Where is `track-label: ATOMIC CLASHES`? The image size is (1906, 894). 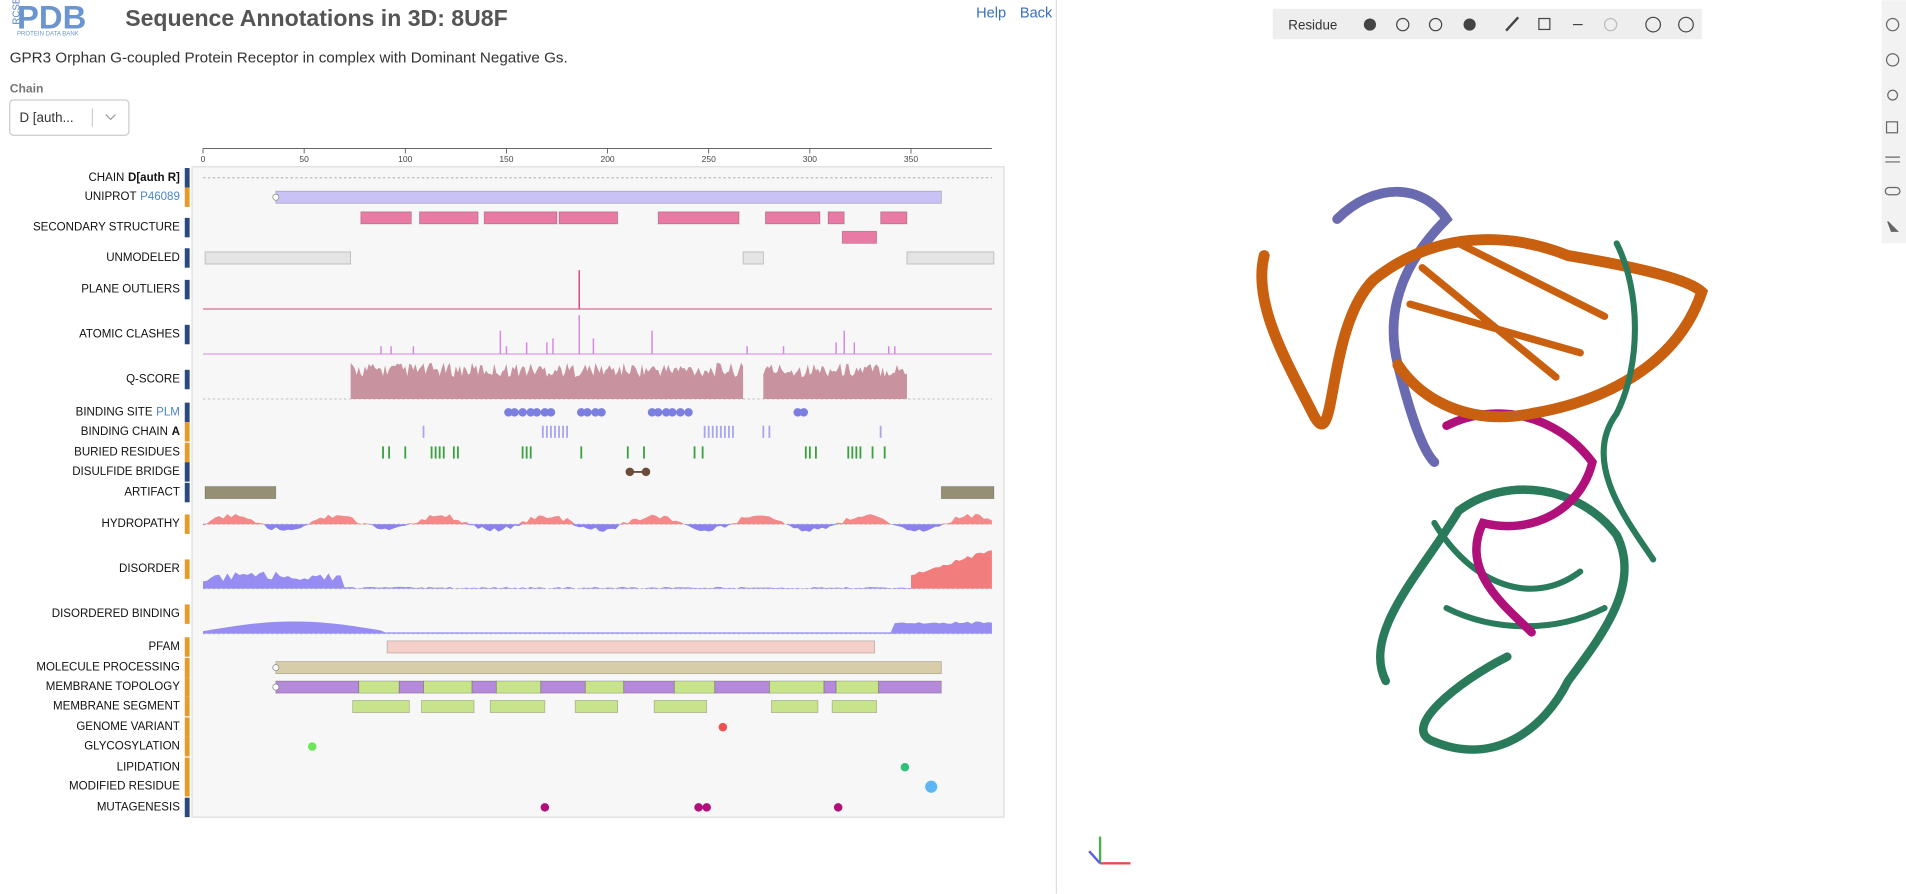 track-label: ATOMIC CLASHES is located at coordinates (129, 335).